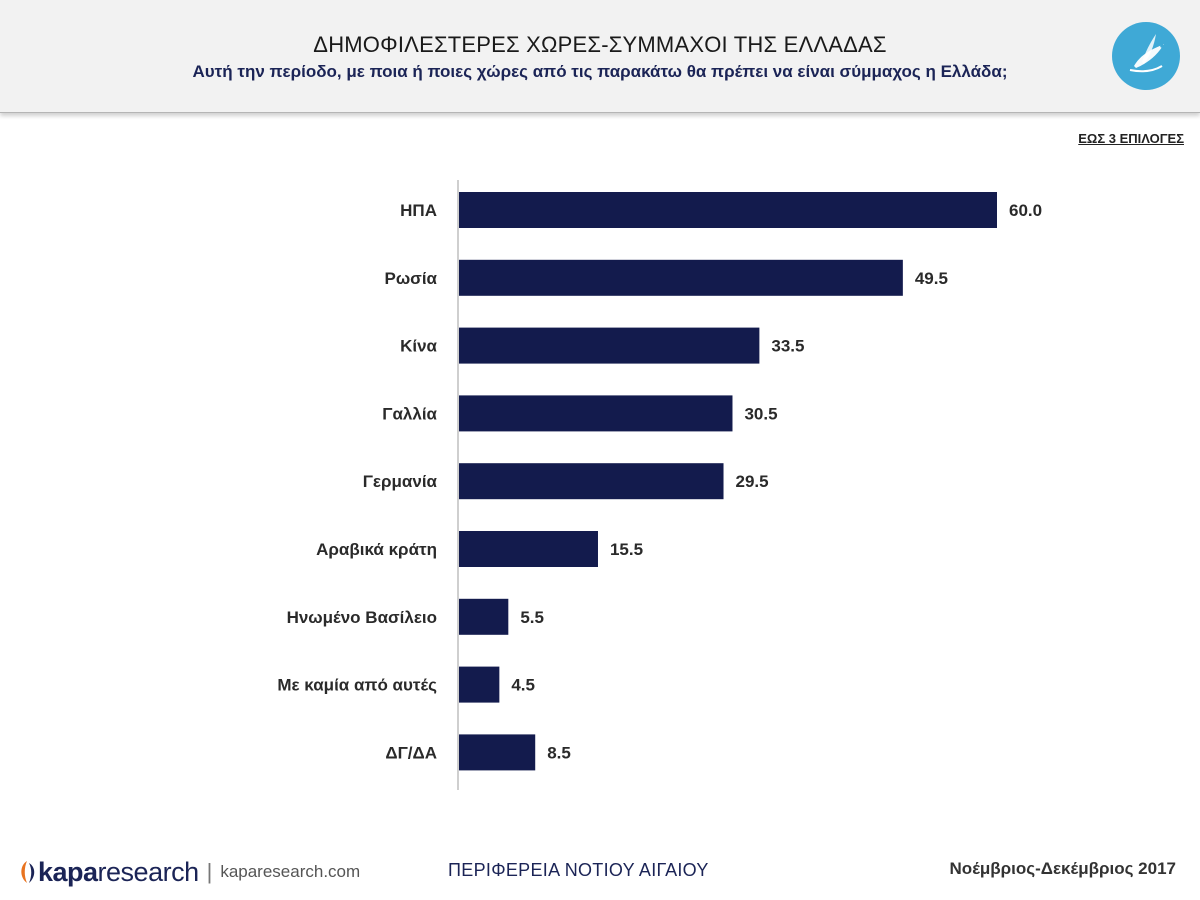 This screenshot has height=900, width=1200. Describe the element at coordinates (68, 871) in the screenshot. I see `brand-name-kapa: kapa` at that location.